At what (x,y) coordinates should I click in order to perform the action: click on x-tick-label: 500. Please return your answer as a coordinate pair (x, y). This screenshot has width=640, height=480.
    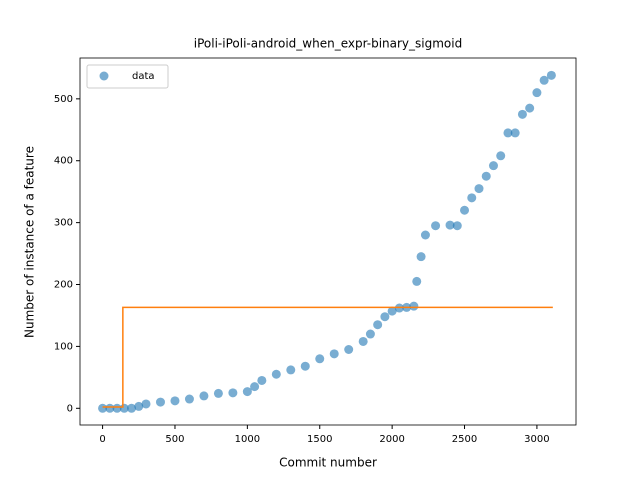
    Looking at the image, I should click on (174, 439).